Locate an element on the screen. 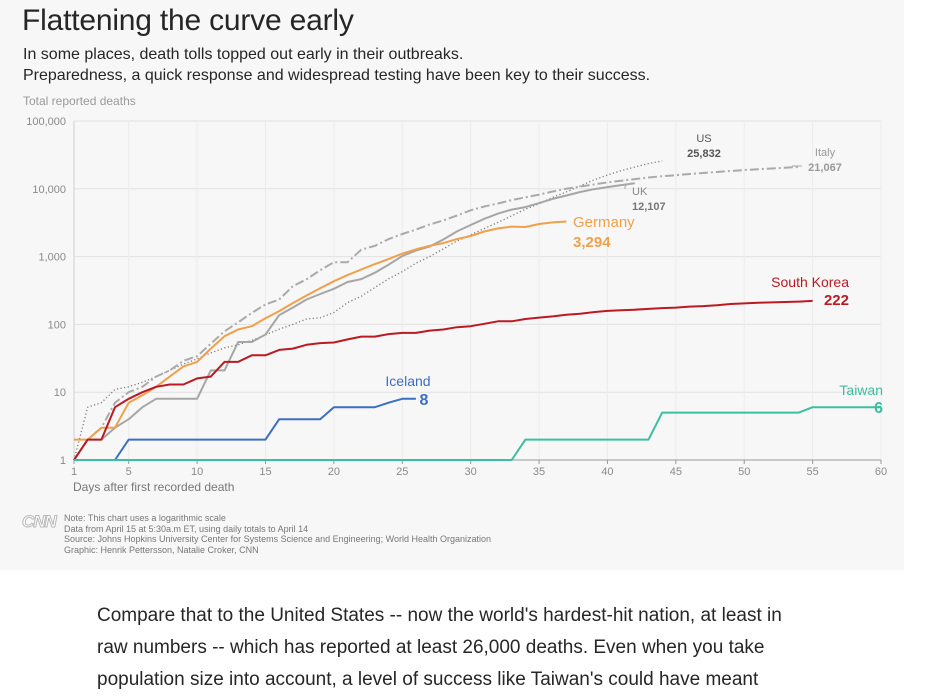  x-tick-label: 55 is located at coordinates (812, 472).